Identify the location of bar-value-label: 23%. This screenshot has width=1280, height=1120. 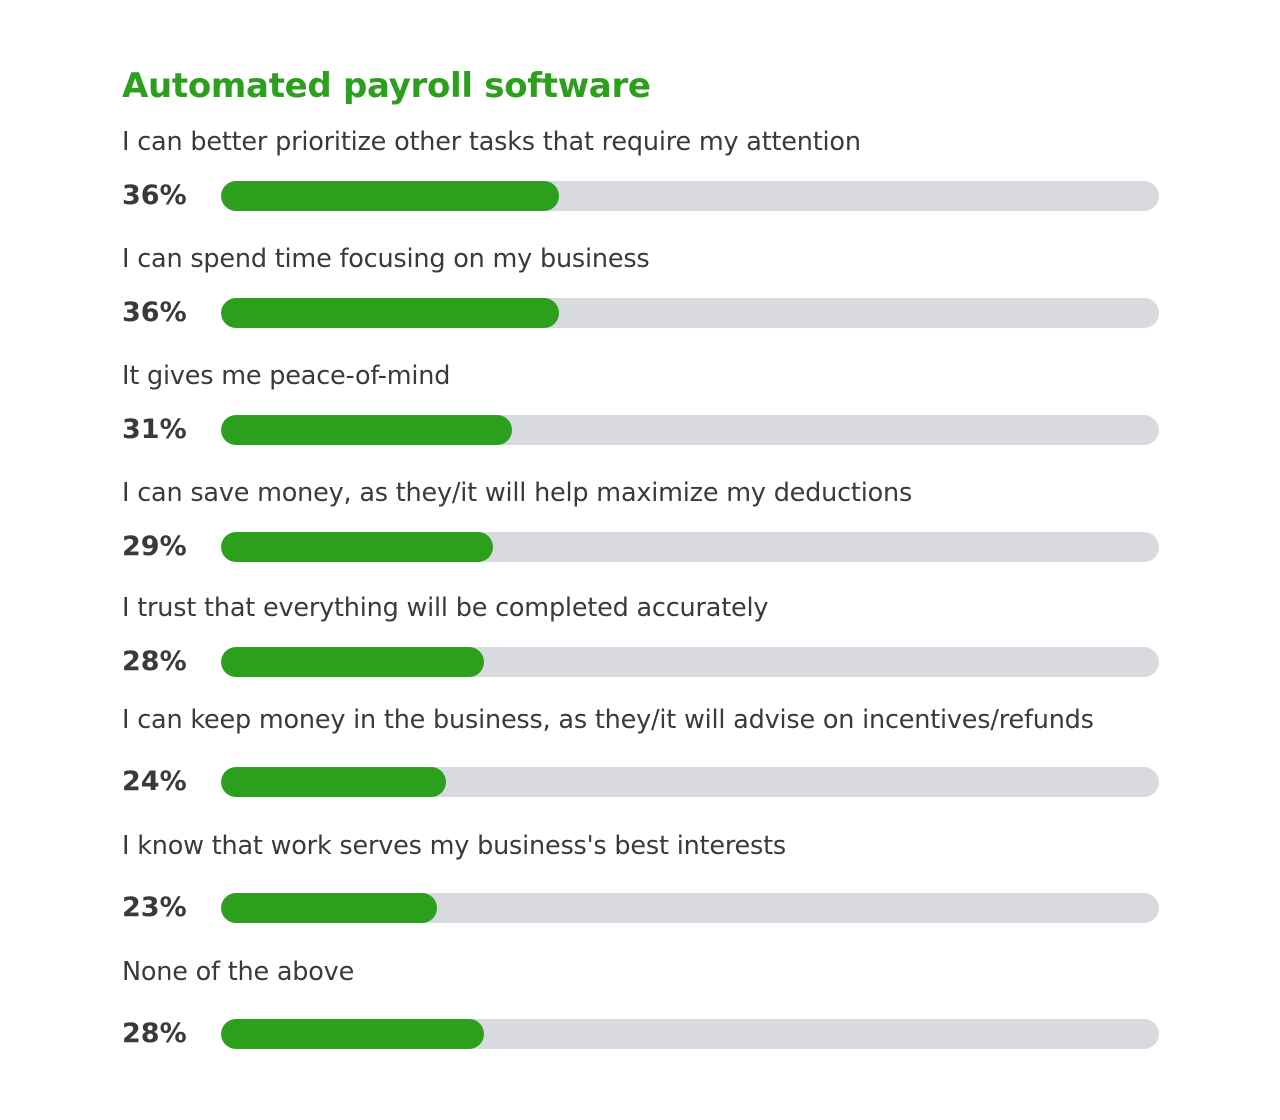
(154, 907).